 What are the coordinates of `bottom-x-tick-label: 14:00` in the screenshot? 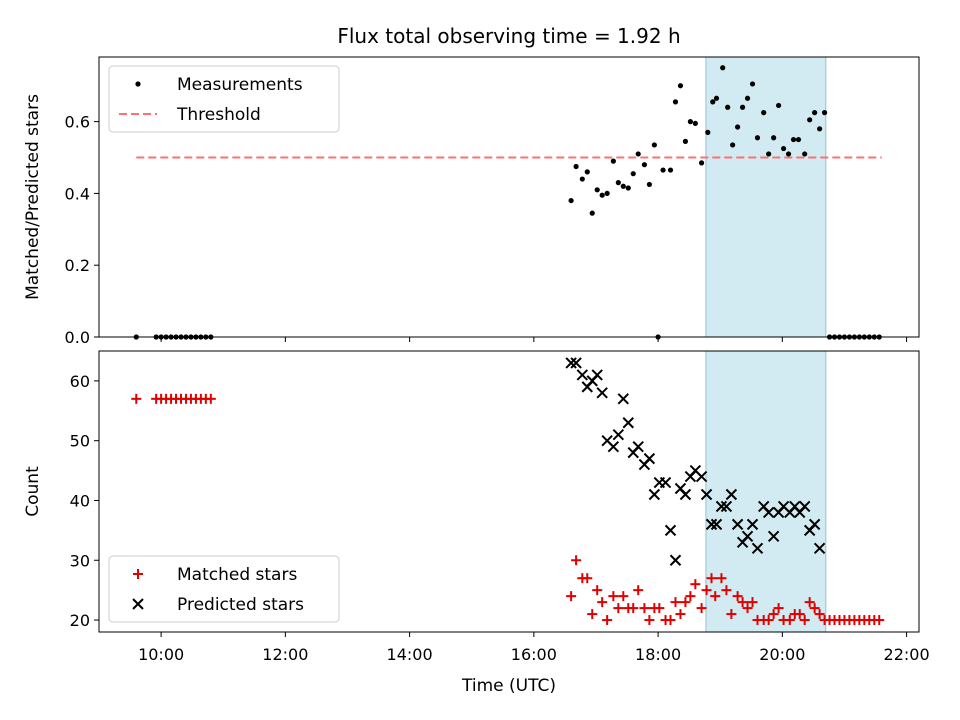 It's located at (410, 654).